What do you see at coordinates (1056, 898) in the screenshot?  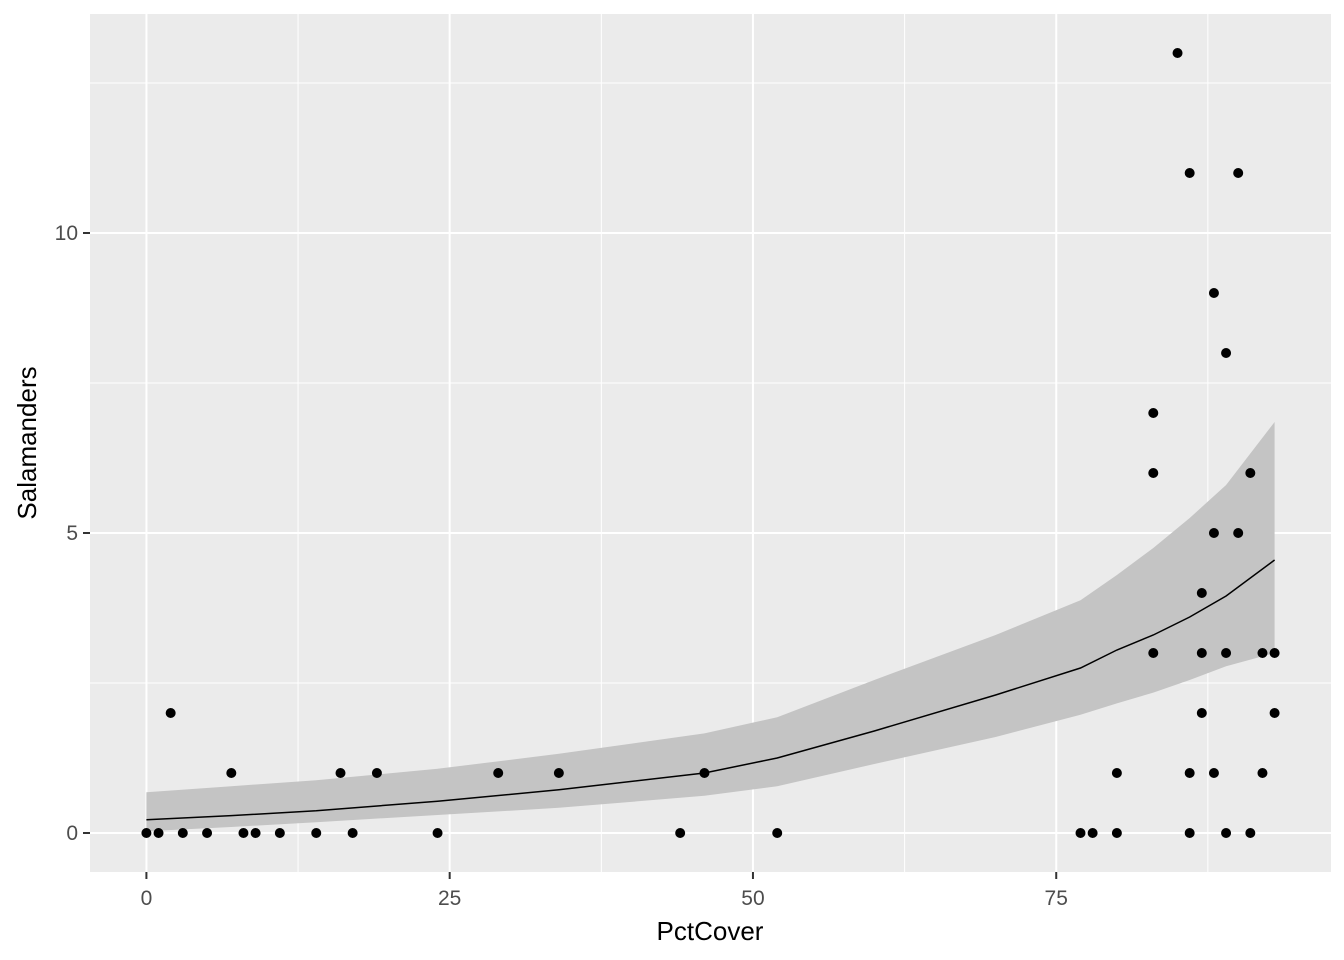 I see `x-tick-label: 75` at bounding box center [1056, 898].